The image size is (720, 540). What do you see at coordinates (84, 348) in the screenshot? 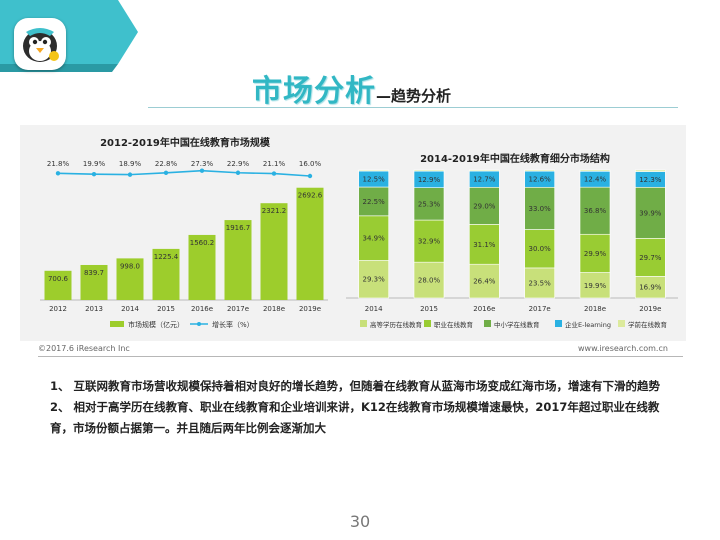
I see `copyright-text: ©2017.6 iResearch Inc` at bounding box center [84, 348].